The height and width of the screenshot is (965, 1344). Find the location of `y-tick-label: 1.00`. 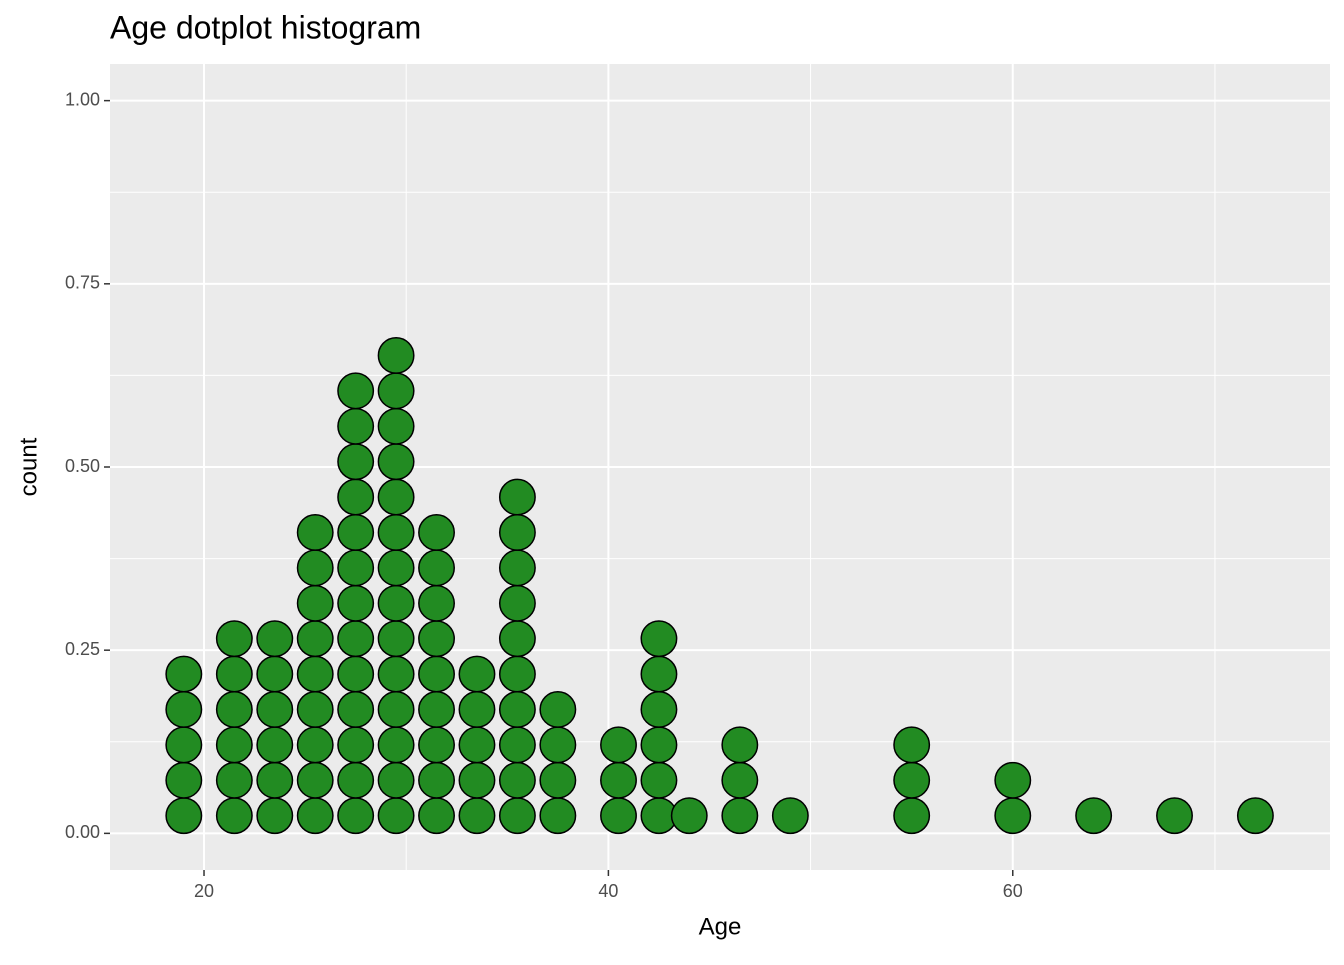

y-tick-label: 1.00 is located at coordinates (82, 99).